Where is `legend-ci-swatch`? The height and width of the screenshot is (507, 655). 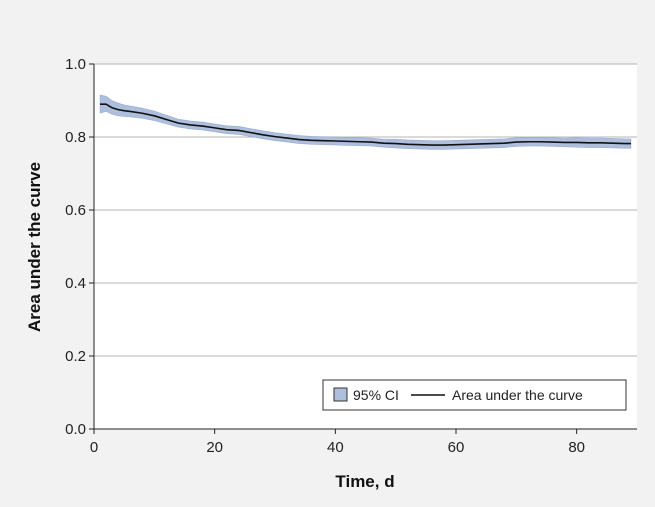 legend-ci-swatch is located at coordinates (340, 394).